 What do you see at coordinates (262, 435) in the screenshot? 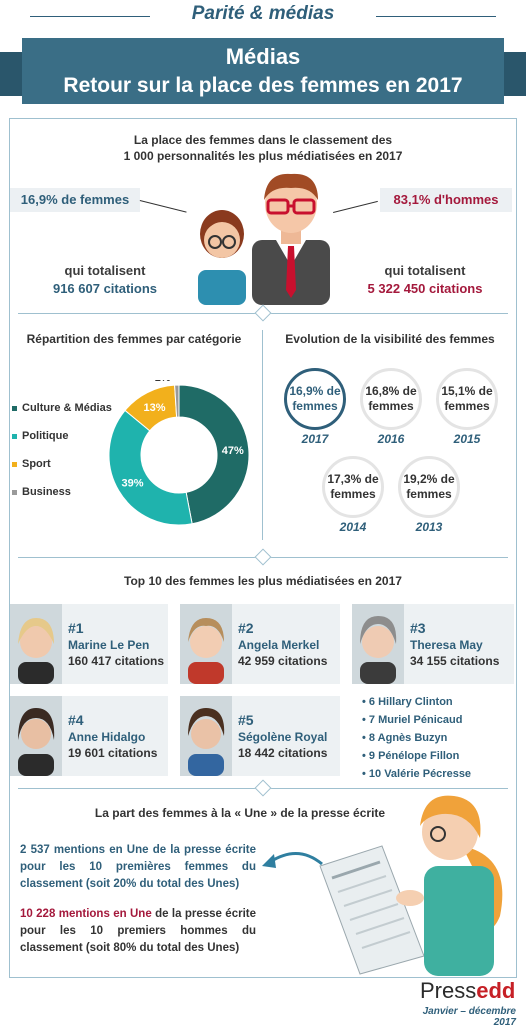
I see `vertical-divider` at bounding box center [262, 435].